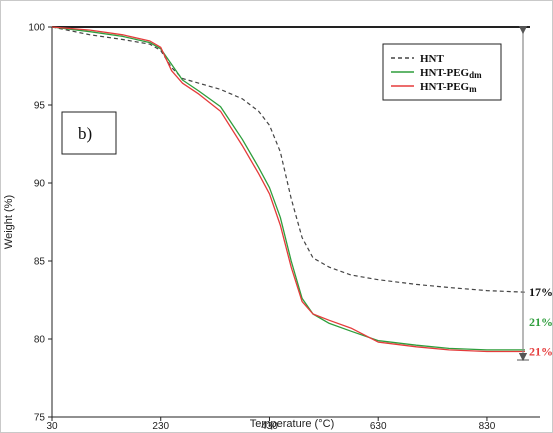  Describe the element at coordinates (451, 73) in the screenshot. I see `legend-label: HNT-PEGdm` at that location.